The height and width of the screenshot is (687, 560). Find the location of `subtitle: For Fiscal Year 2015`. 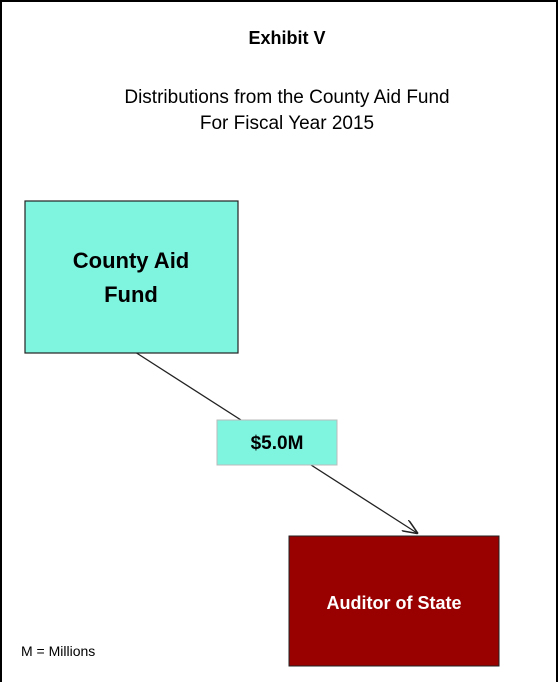

subtitle: For Fiscal Year 2015 is located at coordinates (287, 123).